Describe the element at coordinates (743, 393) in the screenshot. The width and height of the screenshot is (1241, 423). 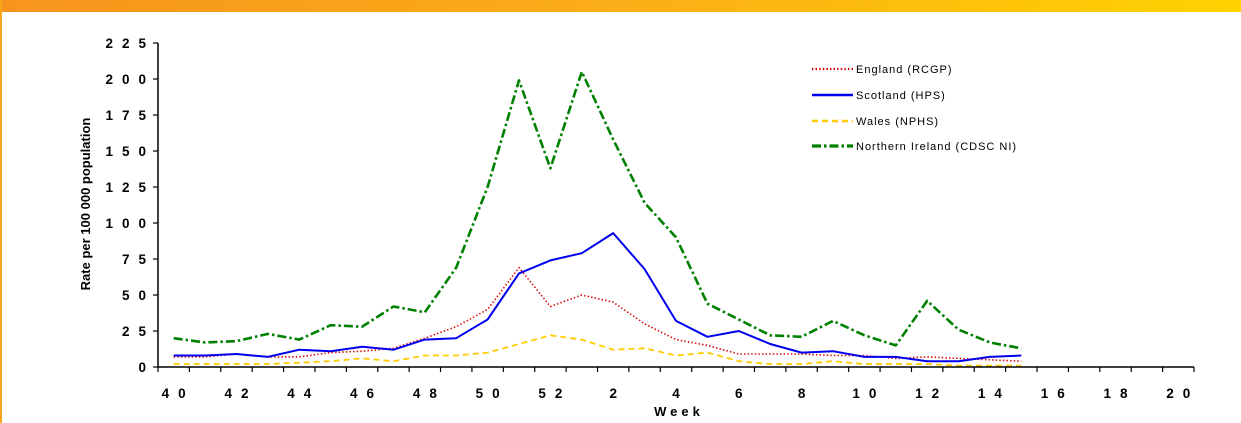
I see `x-tick-label: 6` at that location.